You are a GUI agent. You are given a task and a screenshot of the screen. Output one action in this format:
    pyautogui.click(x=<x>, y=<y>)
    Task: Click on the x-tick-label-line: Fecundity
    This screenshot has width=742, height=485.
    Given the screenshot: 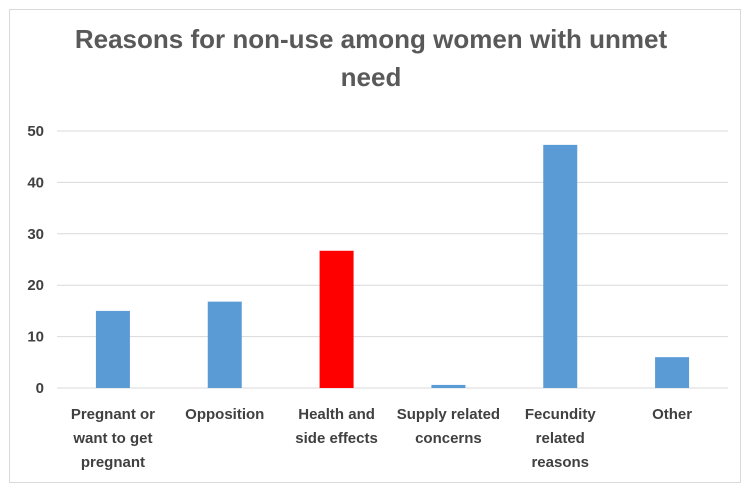 What is the action you would take?
    pyautogui.click(x=560, y=414)
    